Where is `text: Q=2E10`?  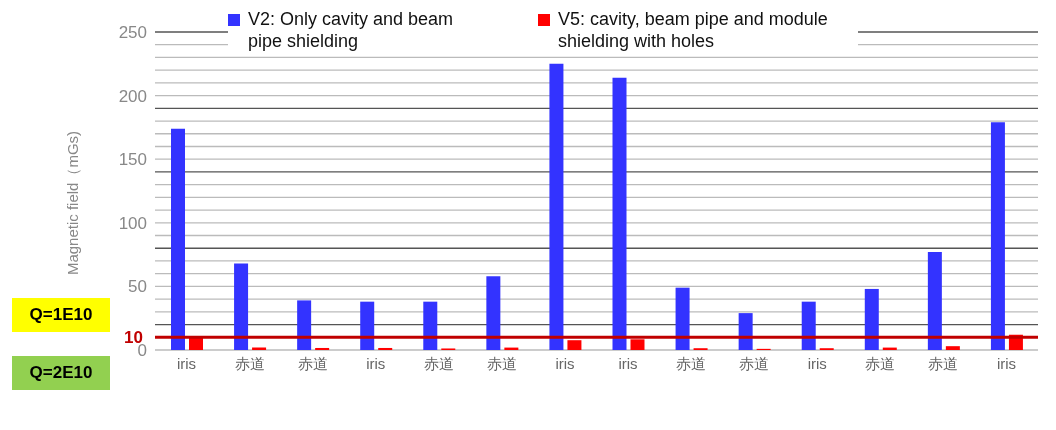 text: Q=2E10 is located at coordinates (61, 373).